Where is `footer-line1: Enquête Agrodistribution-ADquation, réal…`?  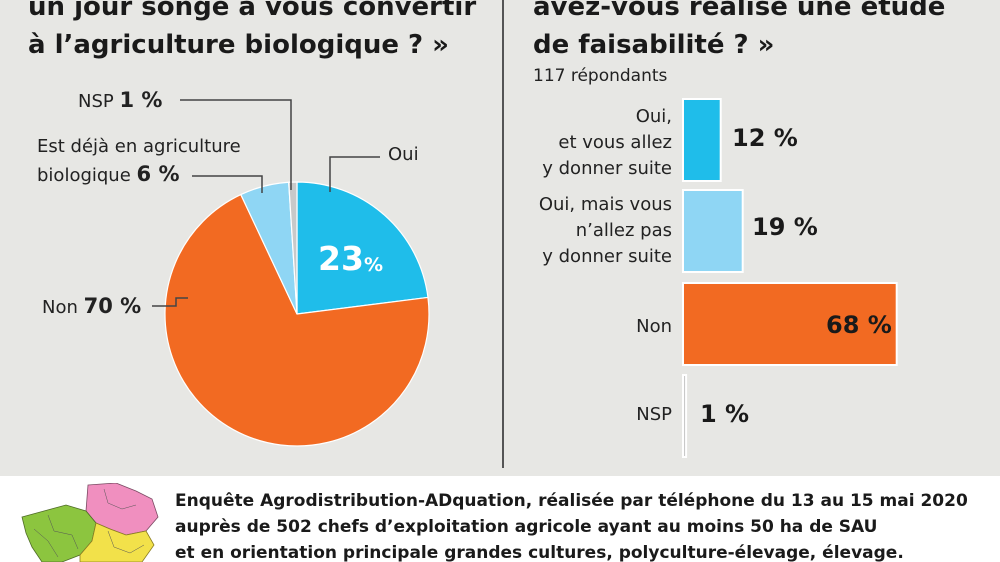
footer-line1: Enquête Agrodistribution-ADquation, réal… is located at coordinates (571, 501).